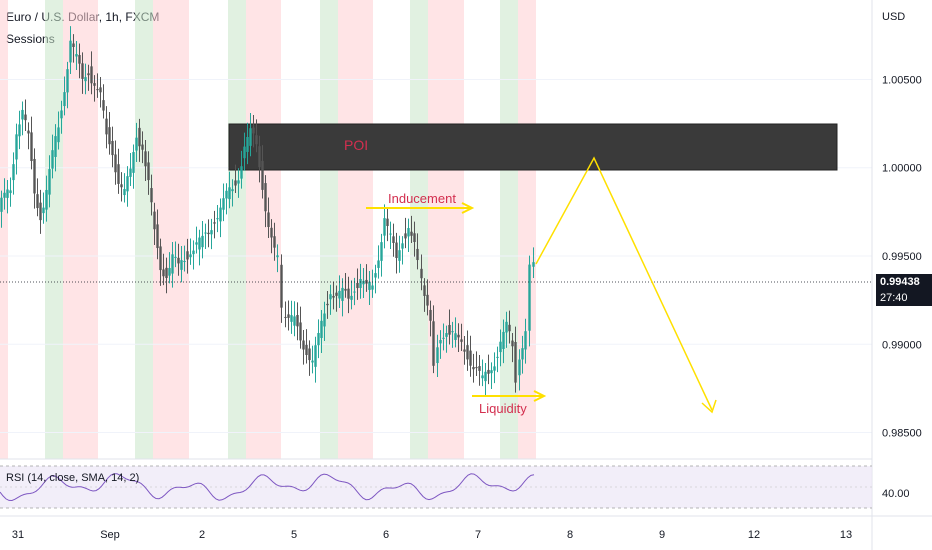 This screenshot has width=932, height=550. I want to click on inducement-arrowhead, so click(468, 208).